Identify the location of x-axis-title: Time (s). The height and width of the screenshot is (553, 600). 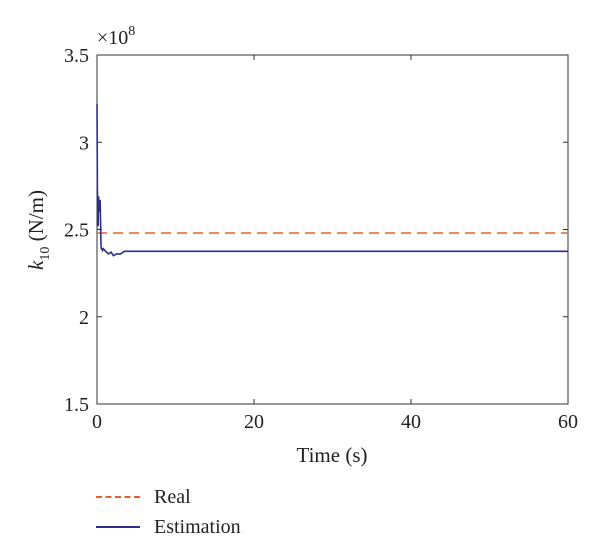
(332, 455).